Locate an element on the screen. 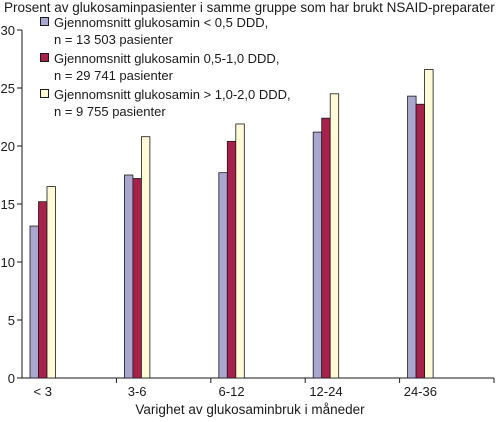 This screenshot has width=500, height=422. y-tick-label: 10 is located at coordinates (8, 262).